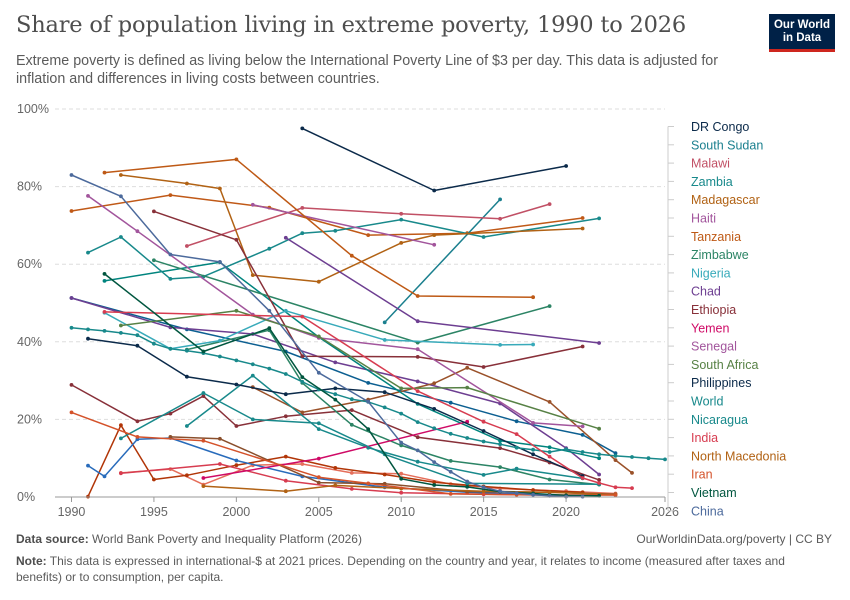 The width and height of the screenshot is (850, 600). What do you see at coordinates (285, 310) in the screenshot?
I see `series-nigeria-point` at bounding box center [285, 310].